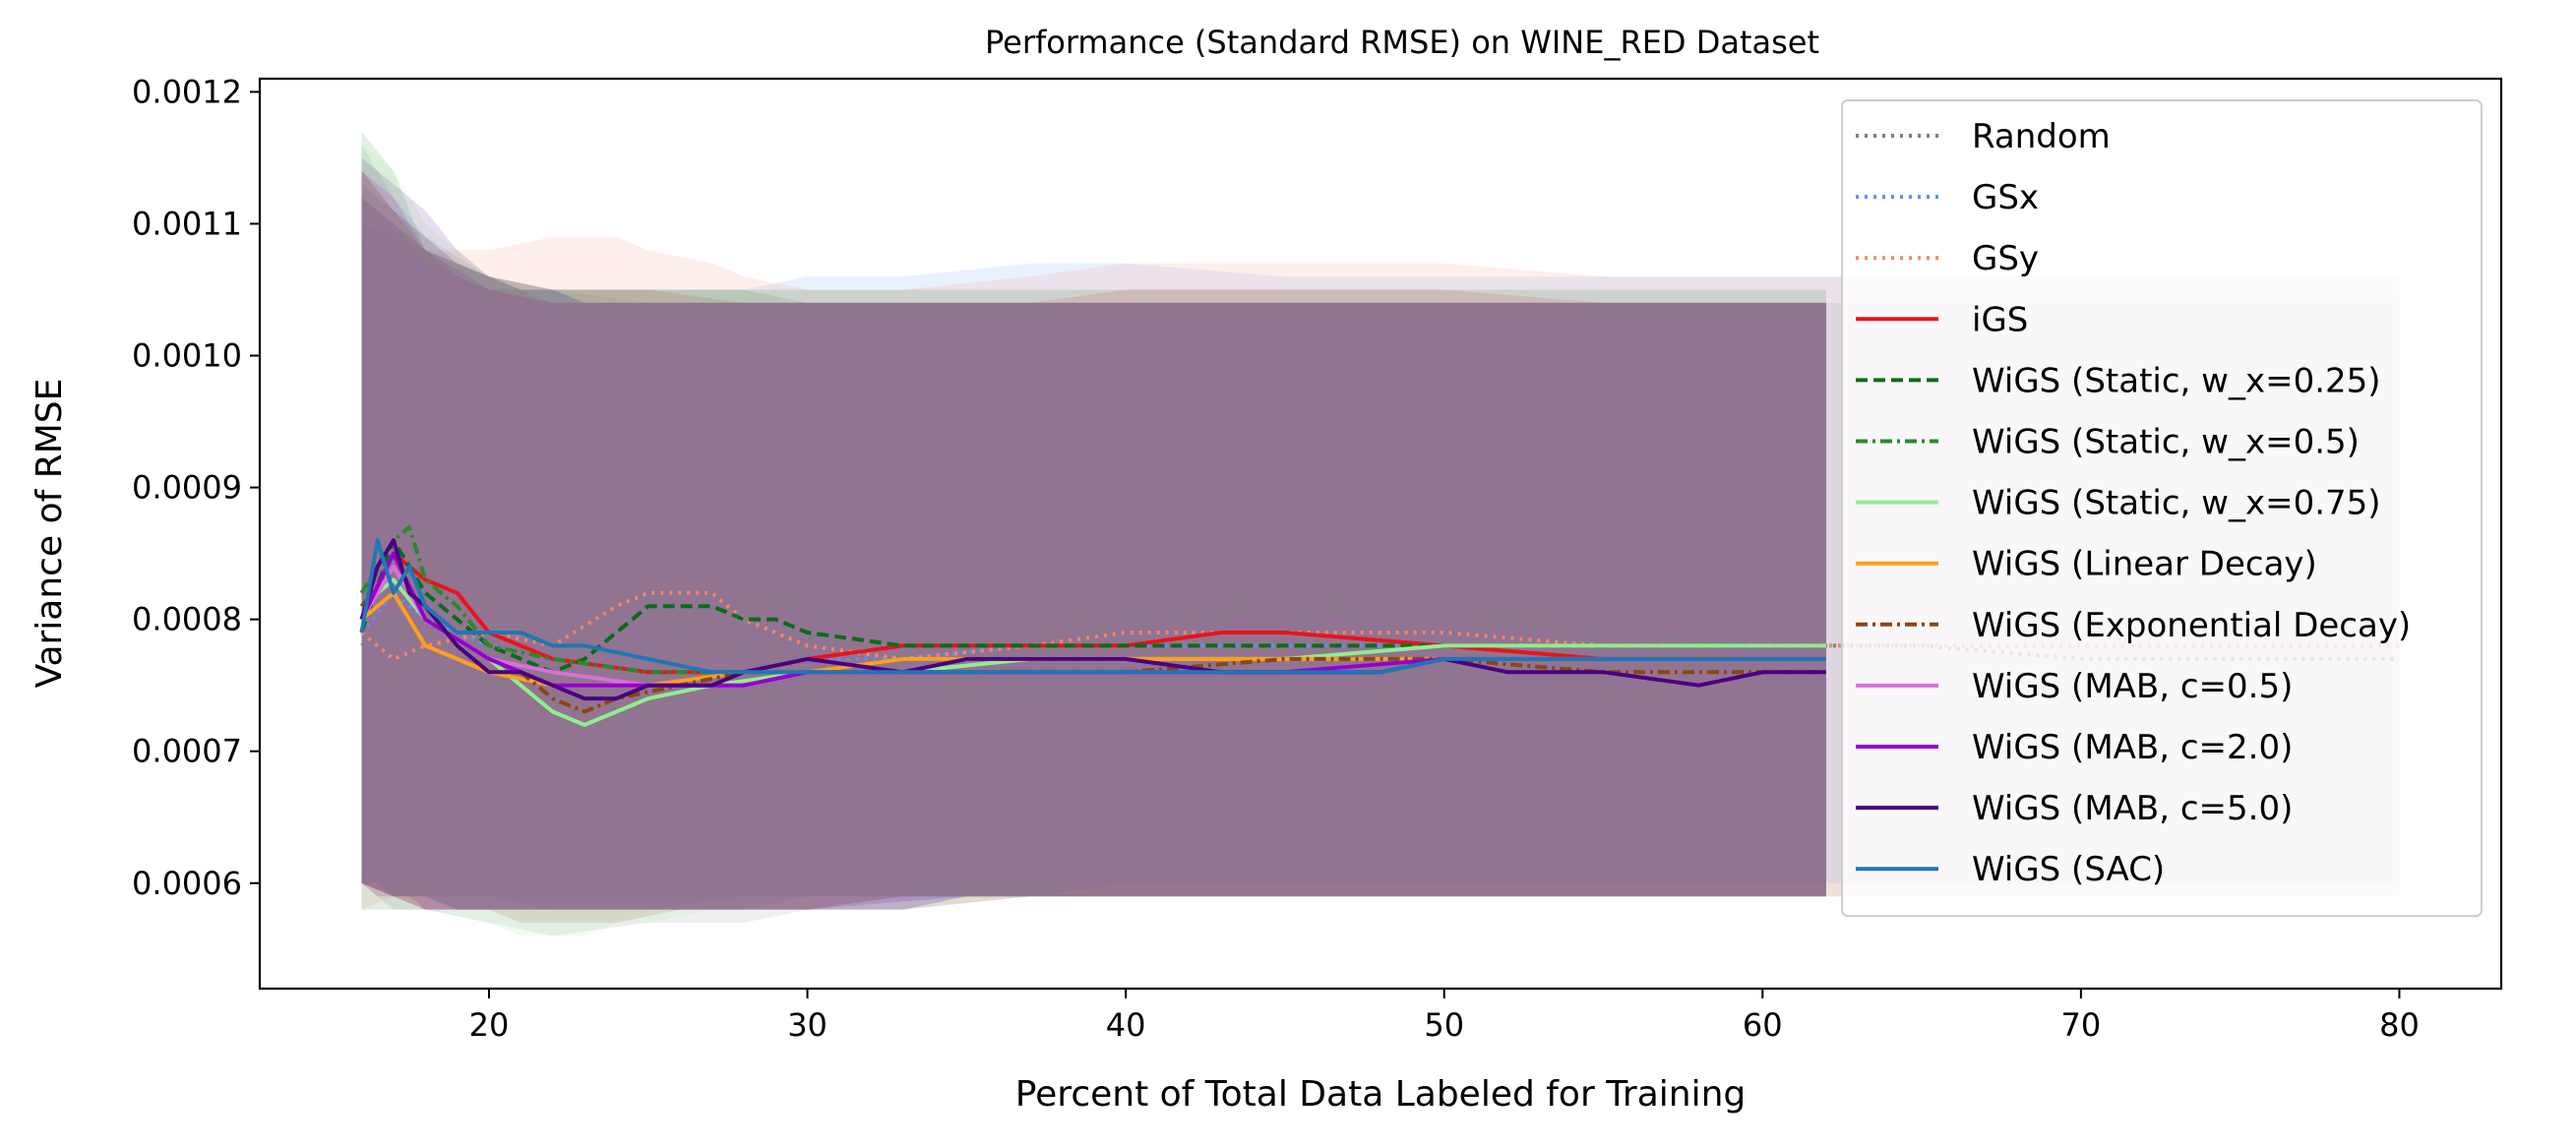 The height and width of the screenshot is (1147, 2576). I want to click on x-tick-label: 60, so click(1763, 1025).